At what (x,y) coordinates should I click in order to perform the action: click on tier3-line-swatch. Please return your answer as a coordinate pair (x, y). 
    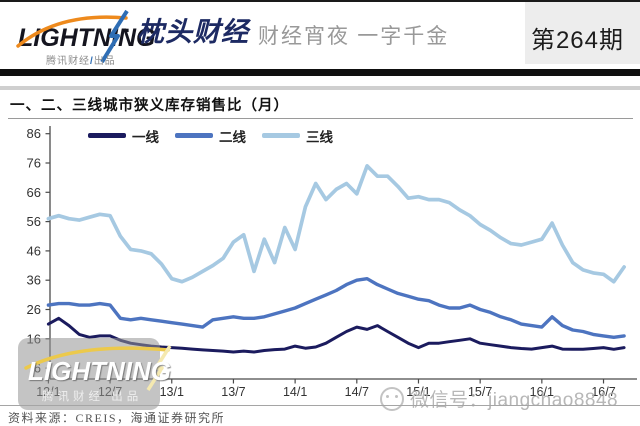
    Looking at the image, I should click on (281, 135).